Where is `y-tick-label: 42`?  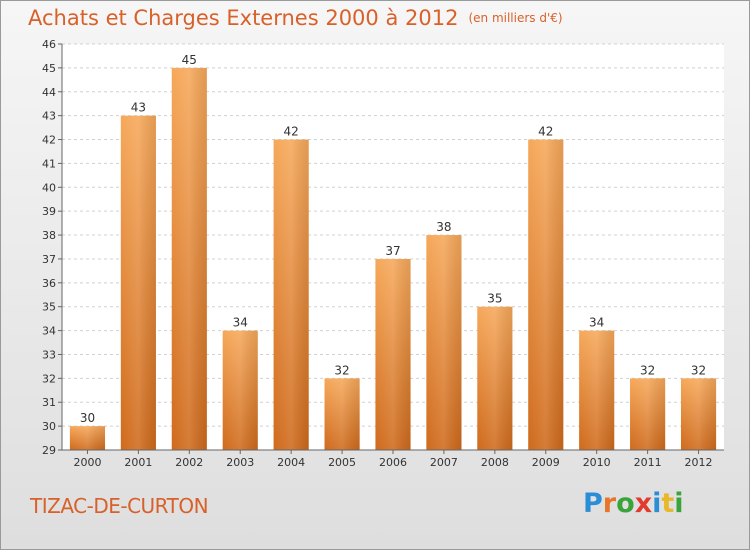
y-tick-label: 42 is located at coordinates (49, 140).